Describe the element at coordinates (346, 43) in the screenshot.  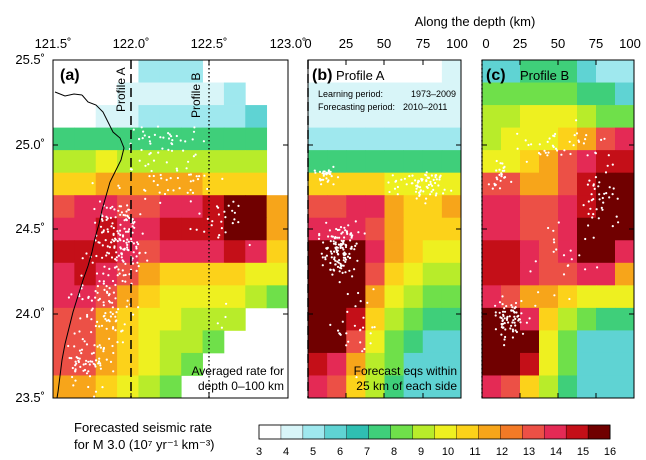
I see `depth-tick-label: 25` at that location.